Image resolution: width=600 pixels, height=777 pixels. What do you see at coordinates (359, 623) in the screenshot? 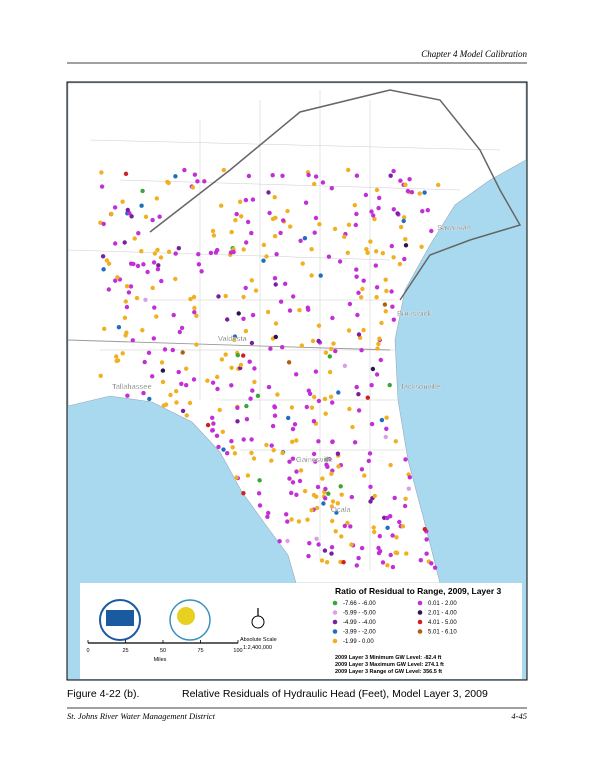
I see `legend-label: -4.99 - -4.00` at bounding box center [359, 623].